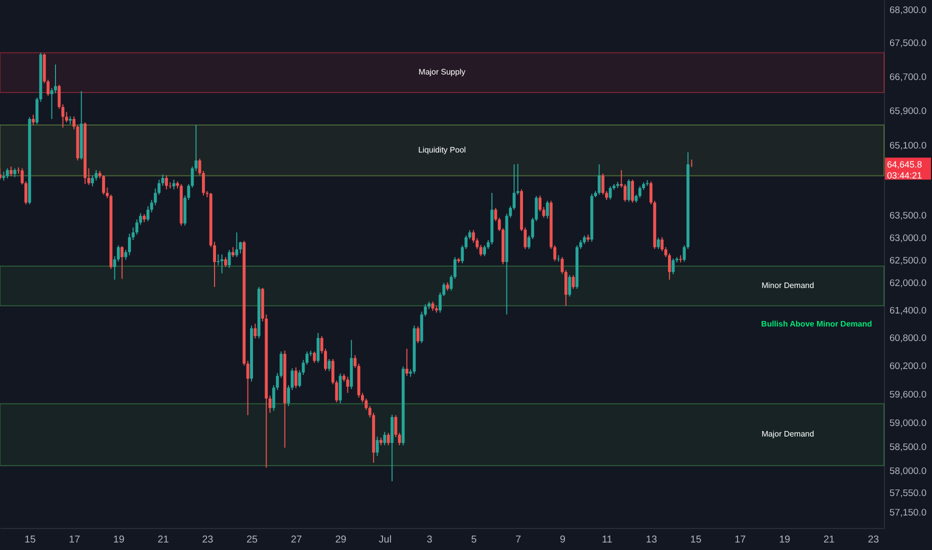  I want to click on x-tick-label: 29, so click(341, 540).